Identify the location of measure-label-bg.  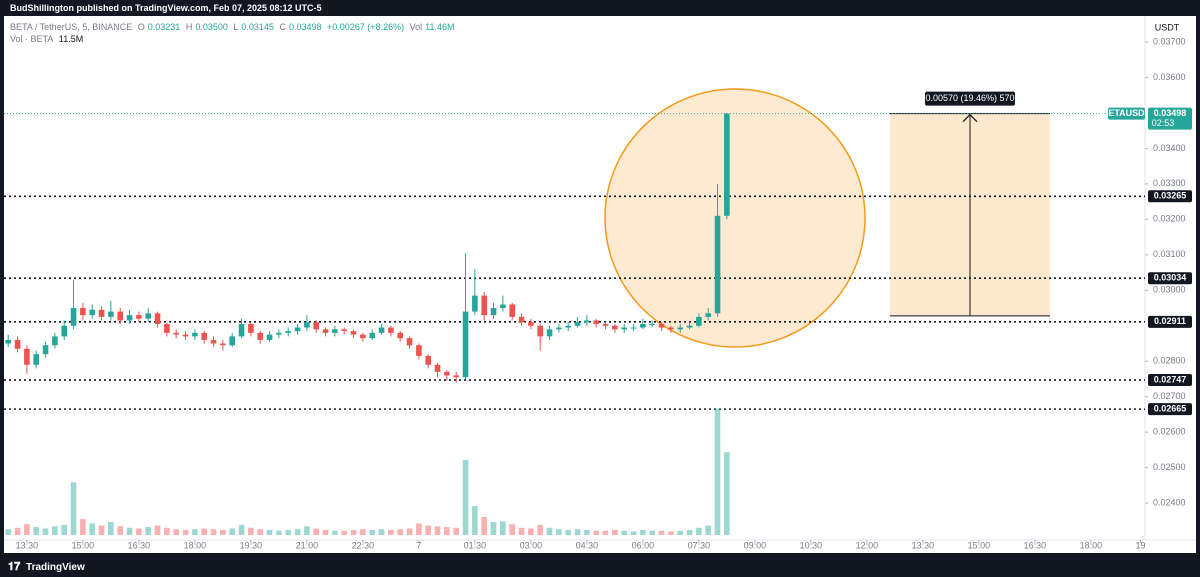
(970, 98).